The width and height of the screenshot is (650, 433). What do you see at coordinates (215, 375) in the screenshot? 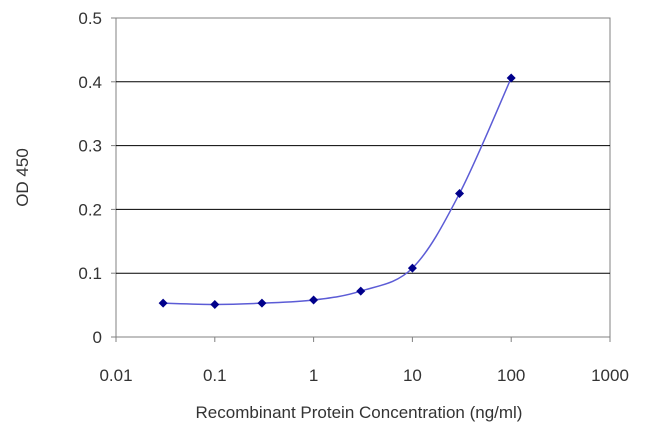
I see `x-tick-label: 0.1` at bounding box center [215, 375].